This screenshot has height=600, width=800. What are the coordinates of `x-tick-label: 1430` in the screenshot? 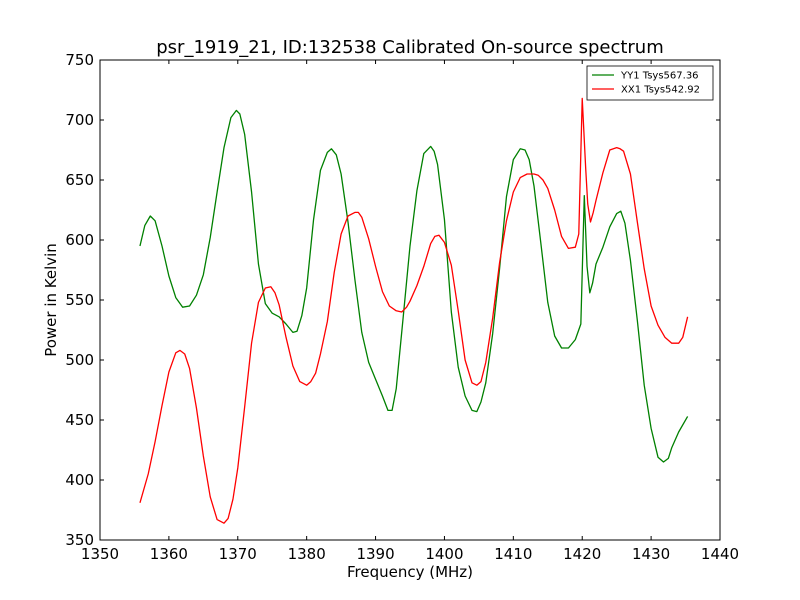 It's located at (651, 554).